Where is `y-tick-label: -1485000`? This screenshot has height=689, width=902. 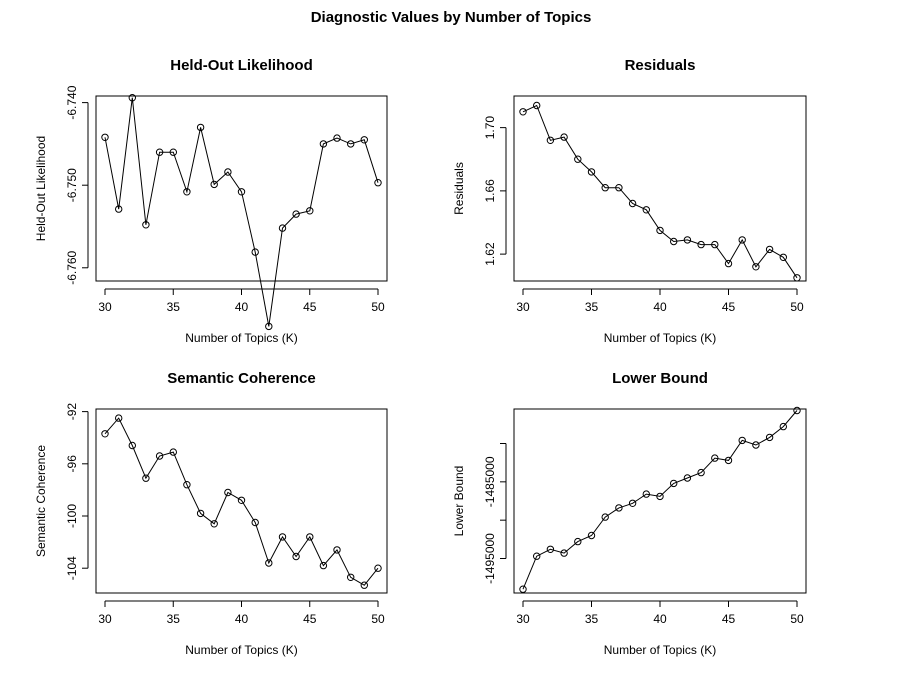 y-tick-label: -1485000 is located at coordinates (490, 481).